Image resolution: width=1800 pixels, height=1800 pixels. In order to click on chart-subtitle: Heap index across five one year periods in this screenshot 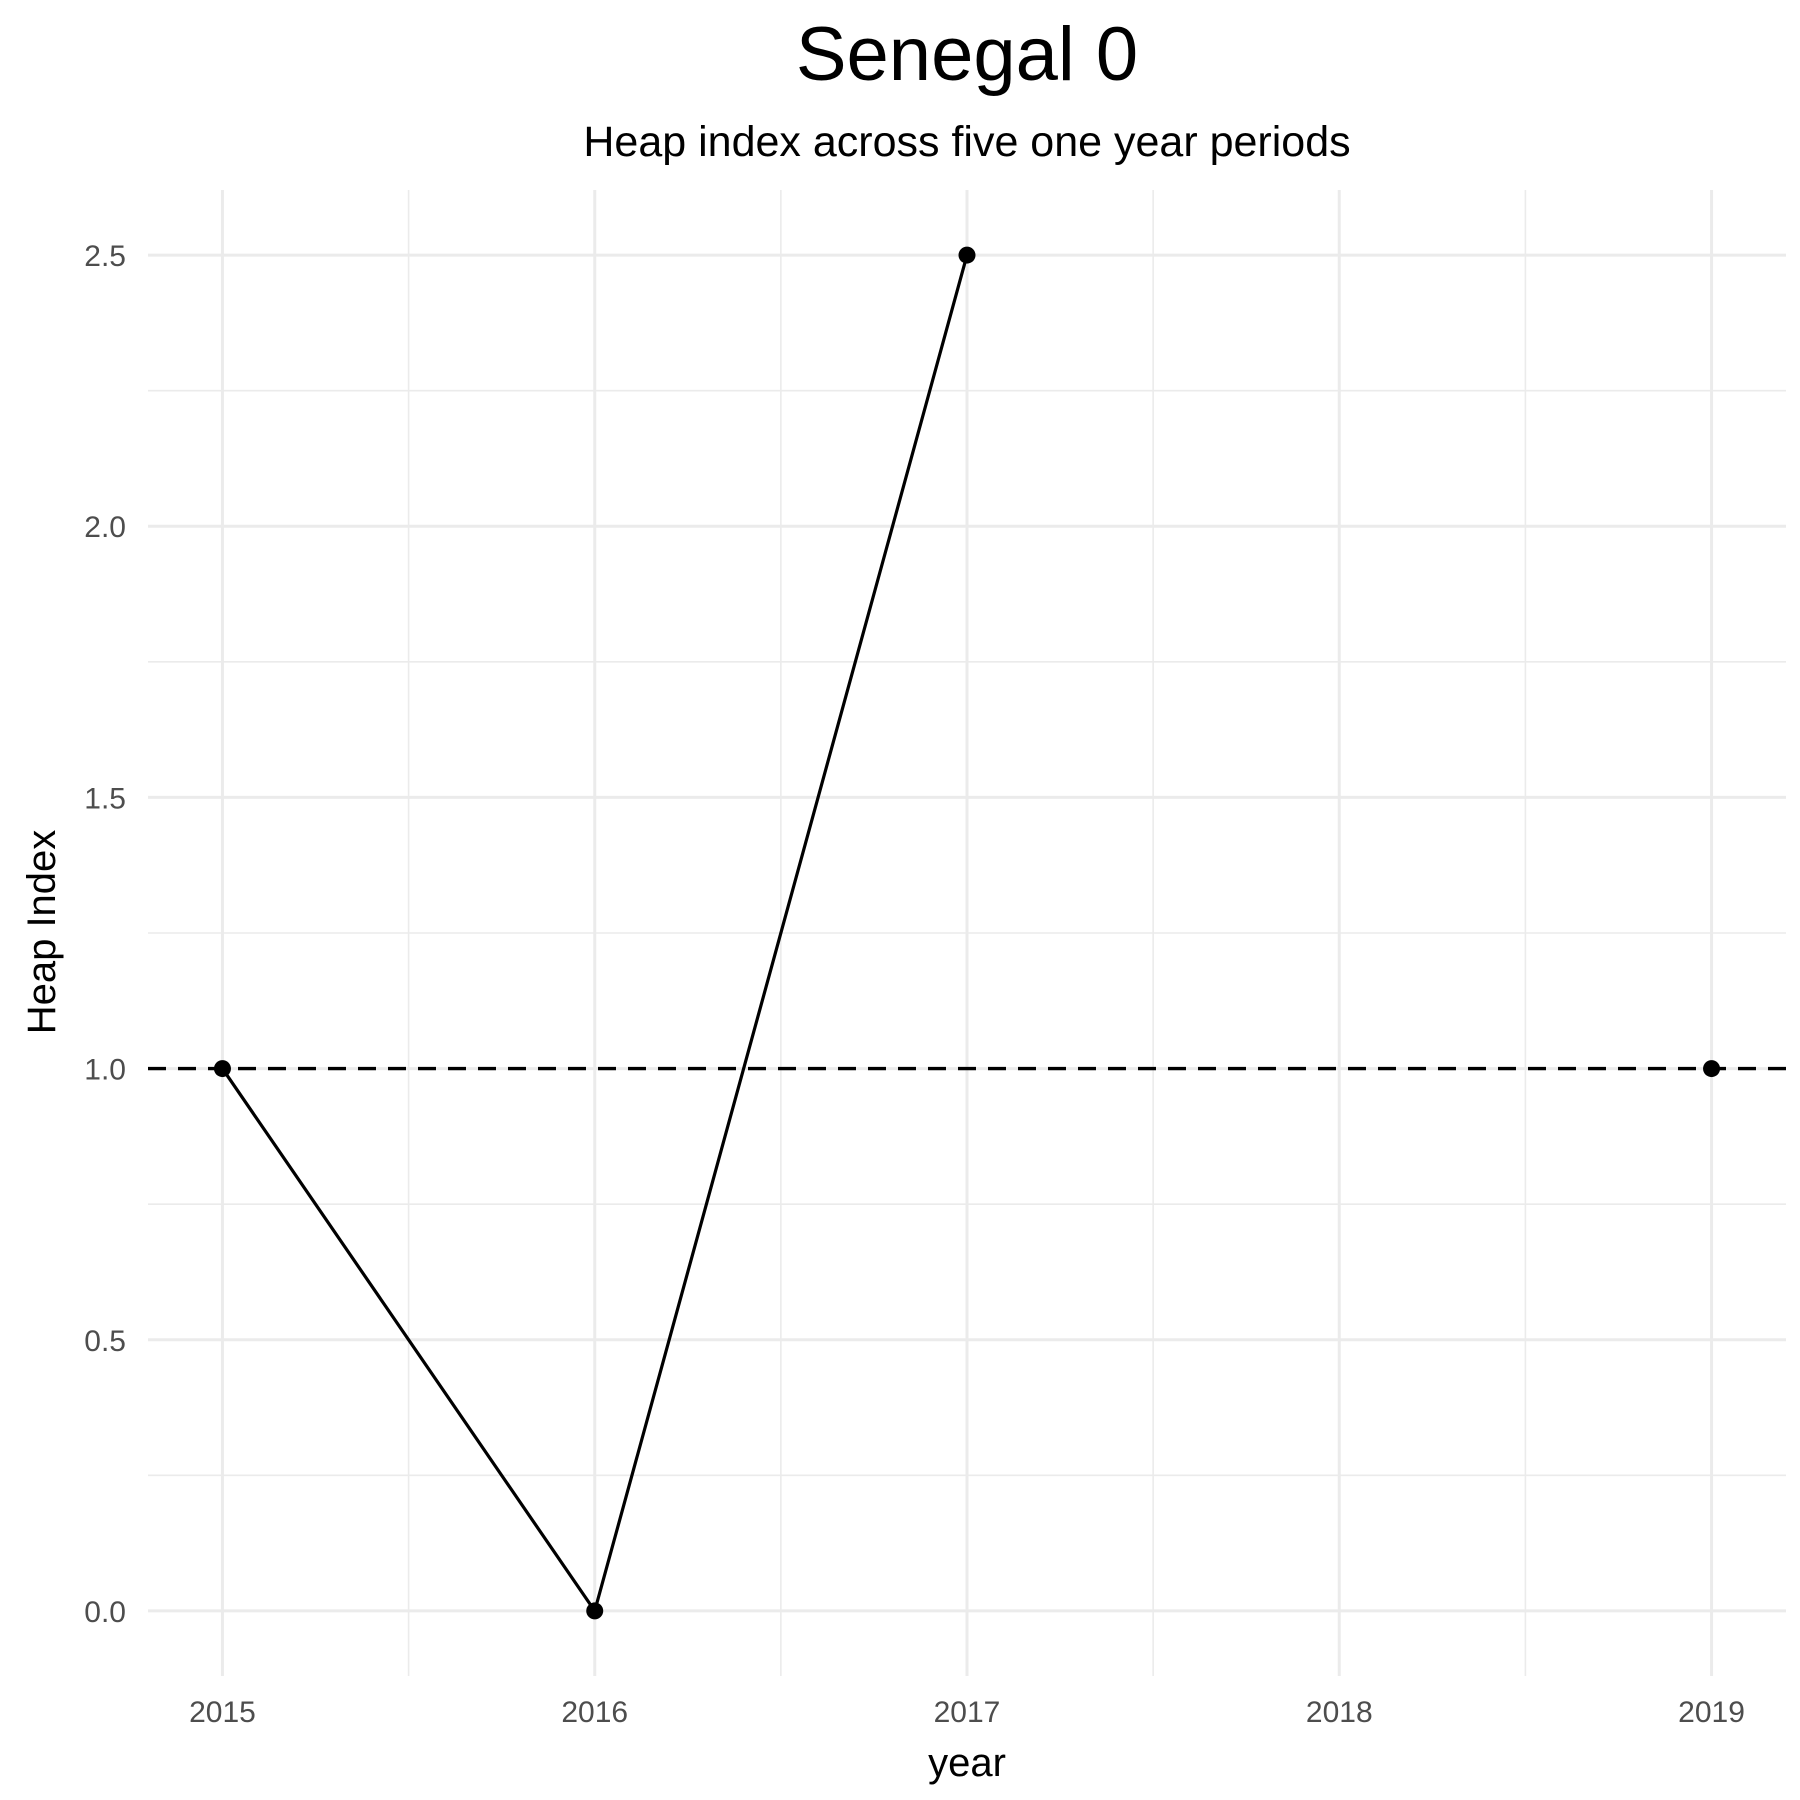, I will do `click(966, 142)`.